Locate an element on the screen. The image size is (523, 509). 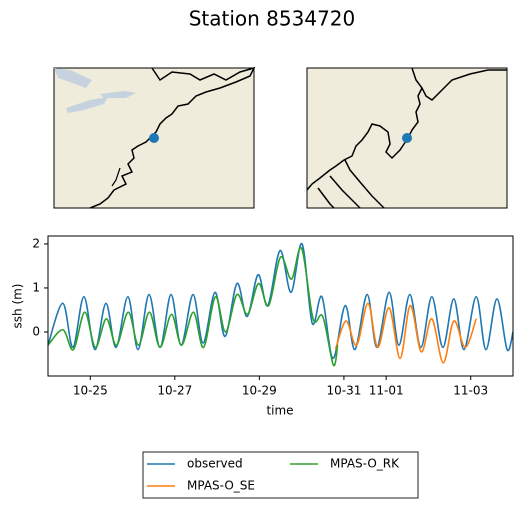
x-tick-label: 10-29 is located at coordinates (259, 391).